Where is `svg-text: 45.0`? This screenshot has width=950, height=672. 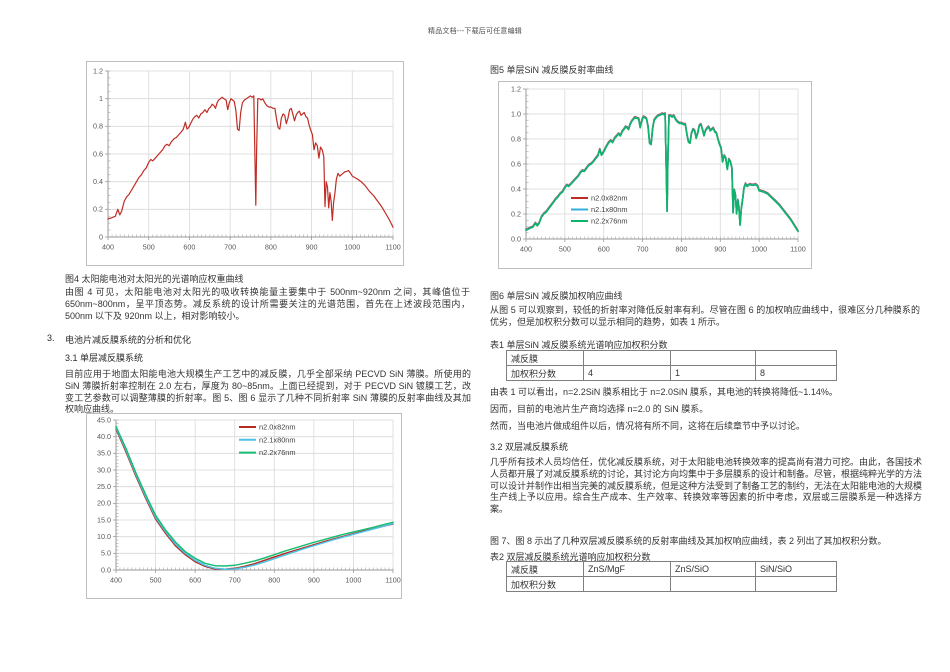 svg-text: 45.0 is located at coordinates (104, 419).